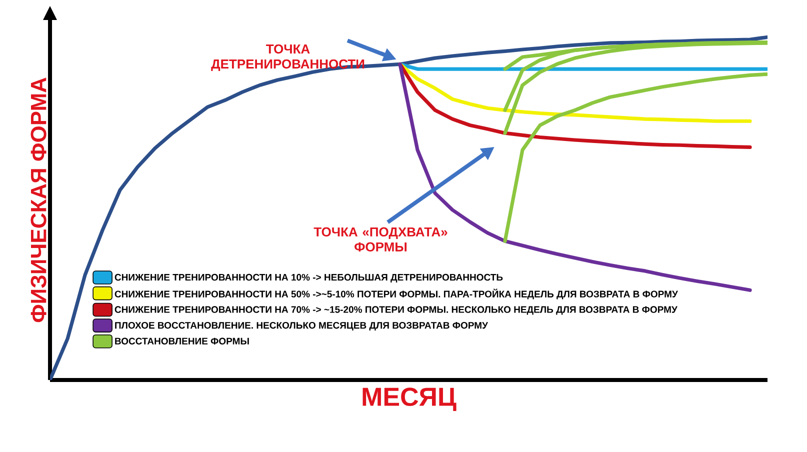  What do you see at coordinates (396, 310) in the screenshot?
I see `legend-label: СНИЖЕНИЕ ТРЕНИРОВАННОСТИ НА 70% -> ~15-20% ПОТЕРИ ФОРМЫ. НЕСКОЛЬКО НЕДЕЛЬ ДЛЯ ВОЗВРАТА В ФОРМУ` at bounding box center [396, 310].